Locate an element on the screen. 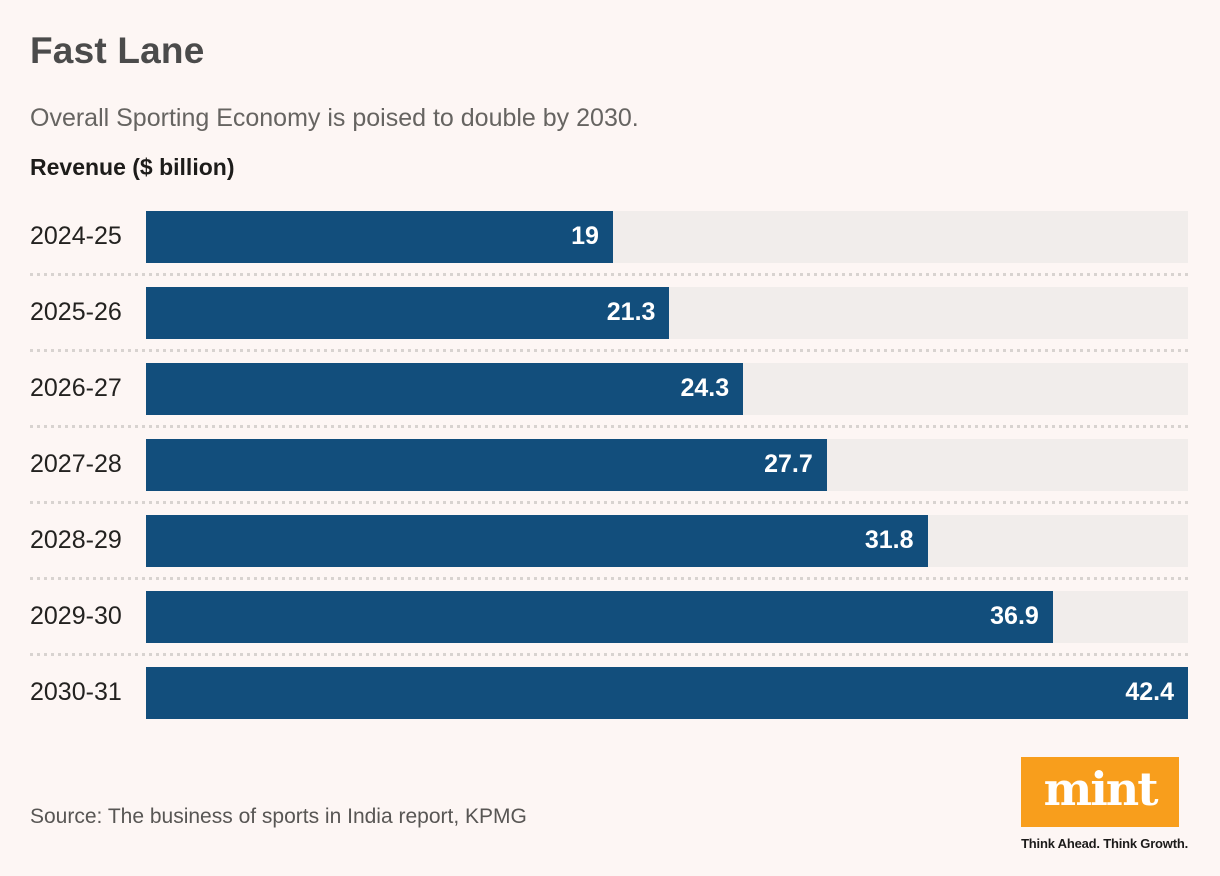  category-label: 2030-31 is located at coordinates (76, 692).